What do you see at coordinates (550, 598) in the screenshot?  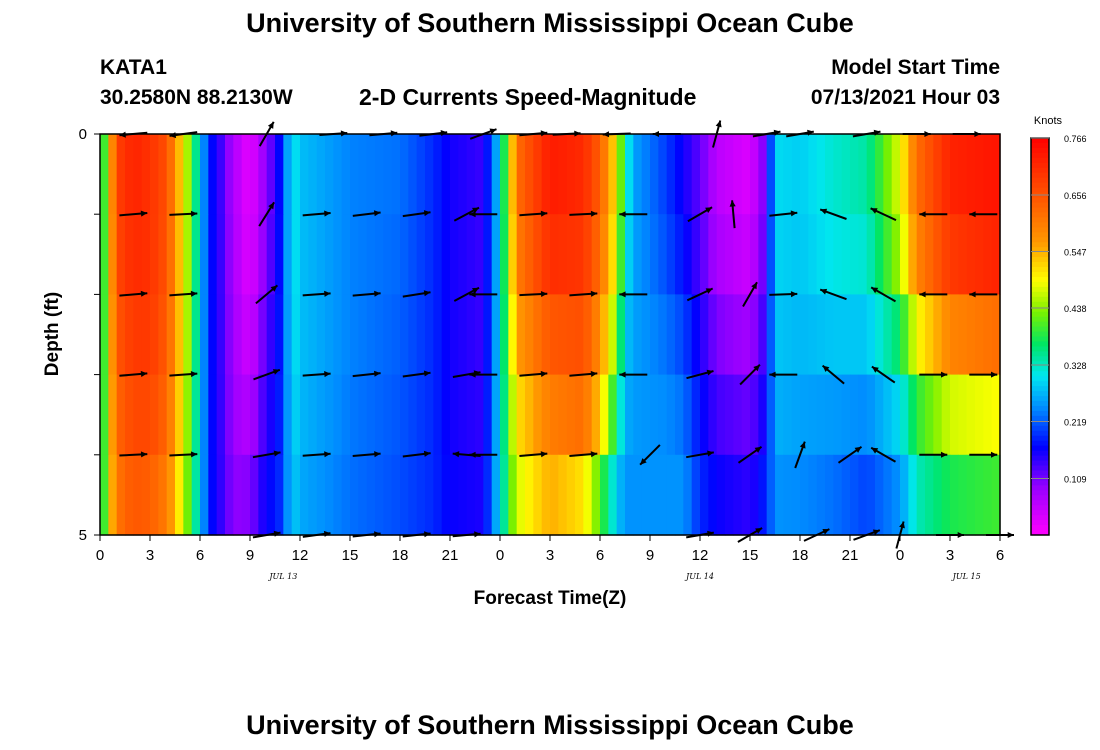 I see `x-axis-label: Forecast Time(Z)` at bounding box center [550, 598].